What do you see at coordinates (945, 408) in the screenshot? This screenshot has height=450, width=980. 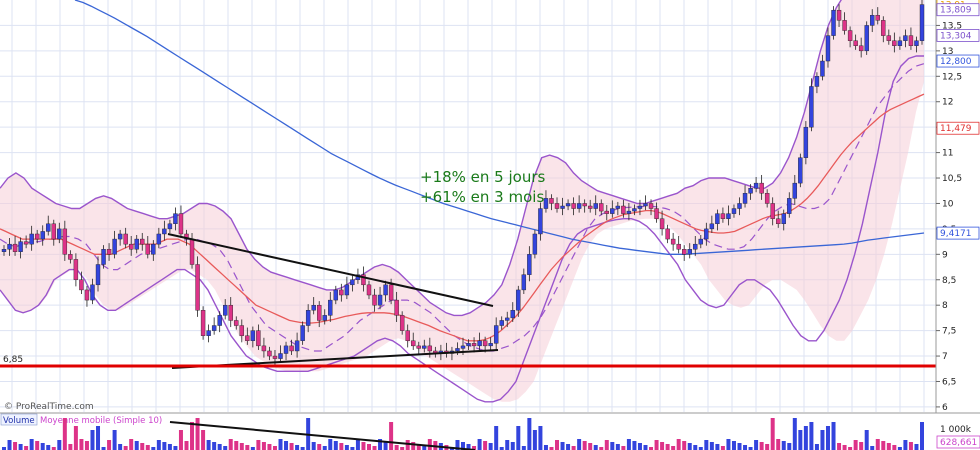 I see `price-tick-label: 6` at bounding box center [945, 408].